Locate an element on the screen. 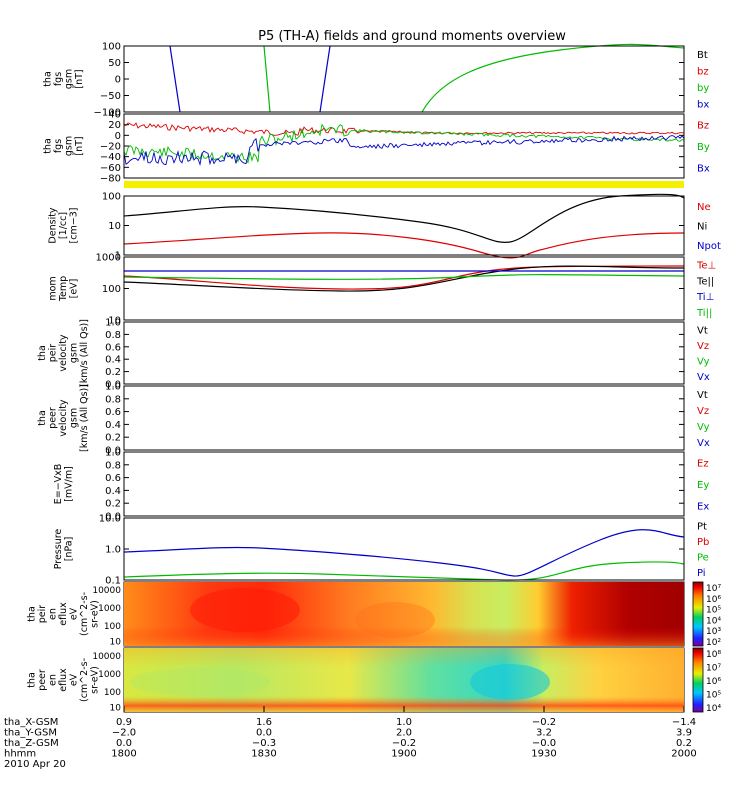 The image size is (750, 800). colorbar-tick-label: 10⁷ is located at coordinates (713, 589).